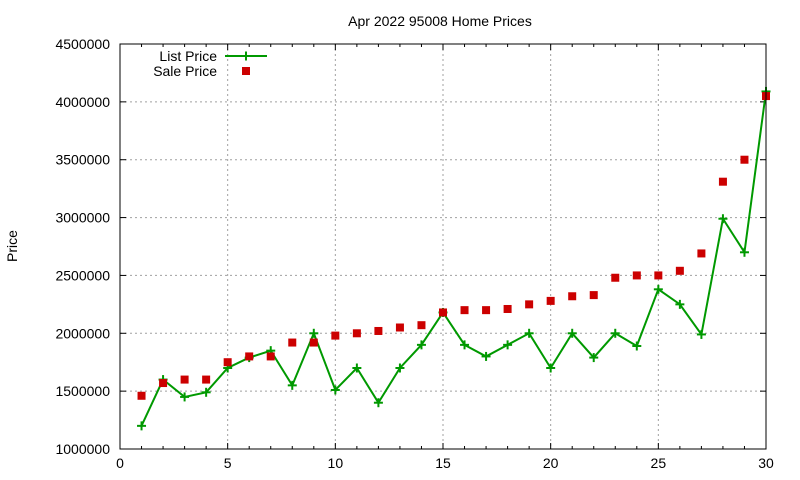  What do you see at coordinates (82, 44) in the screenshot?
I see `y-tick-label: 4500000` at bounding box center [82, 44].